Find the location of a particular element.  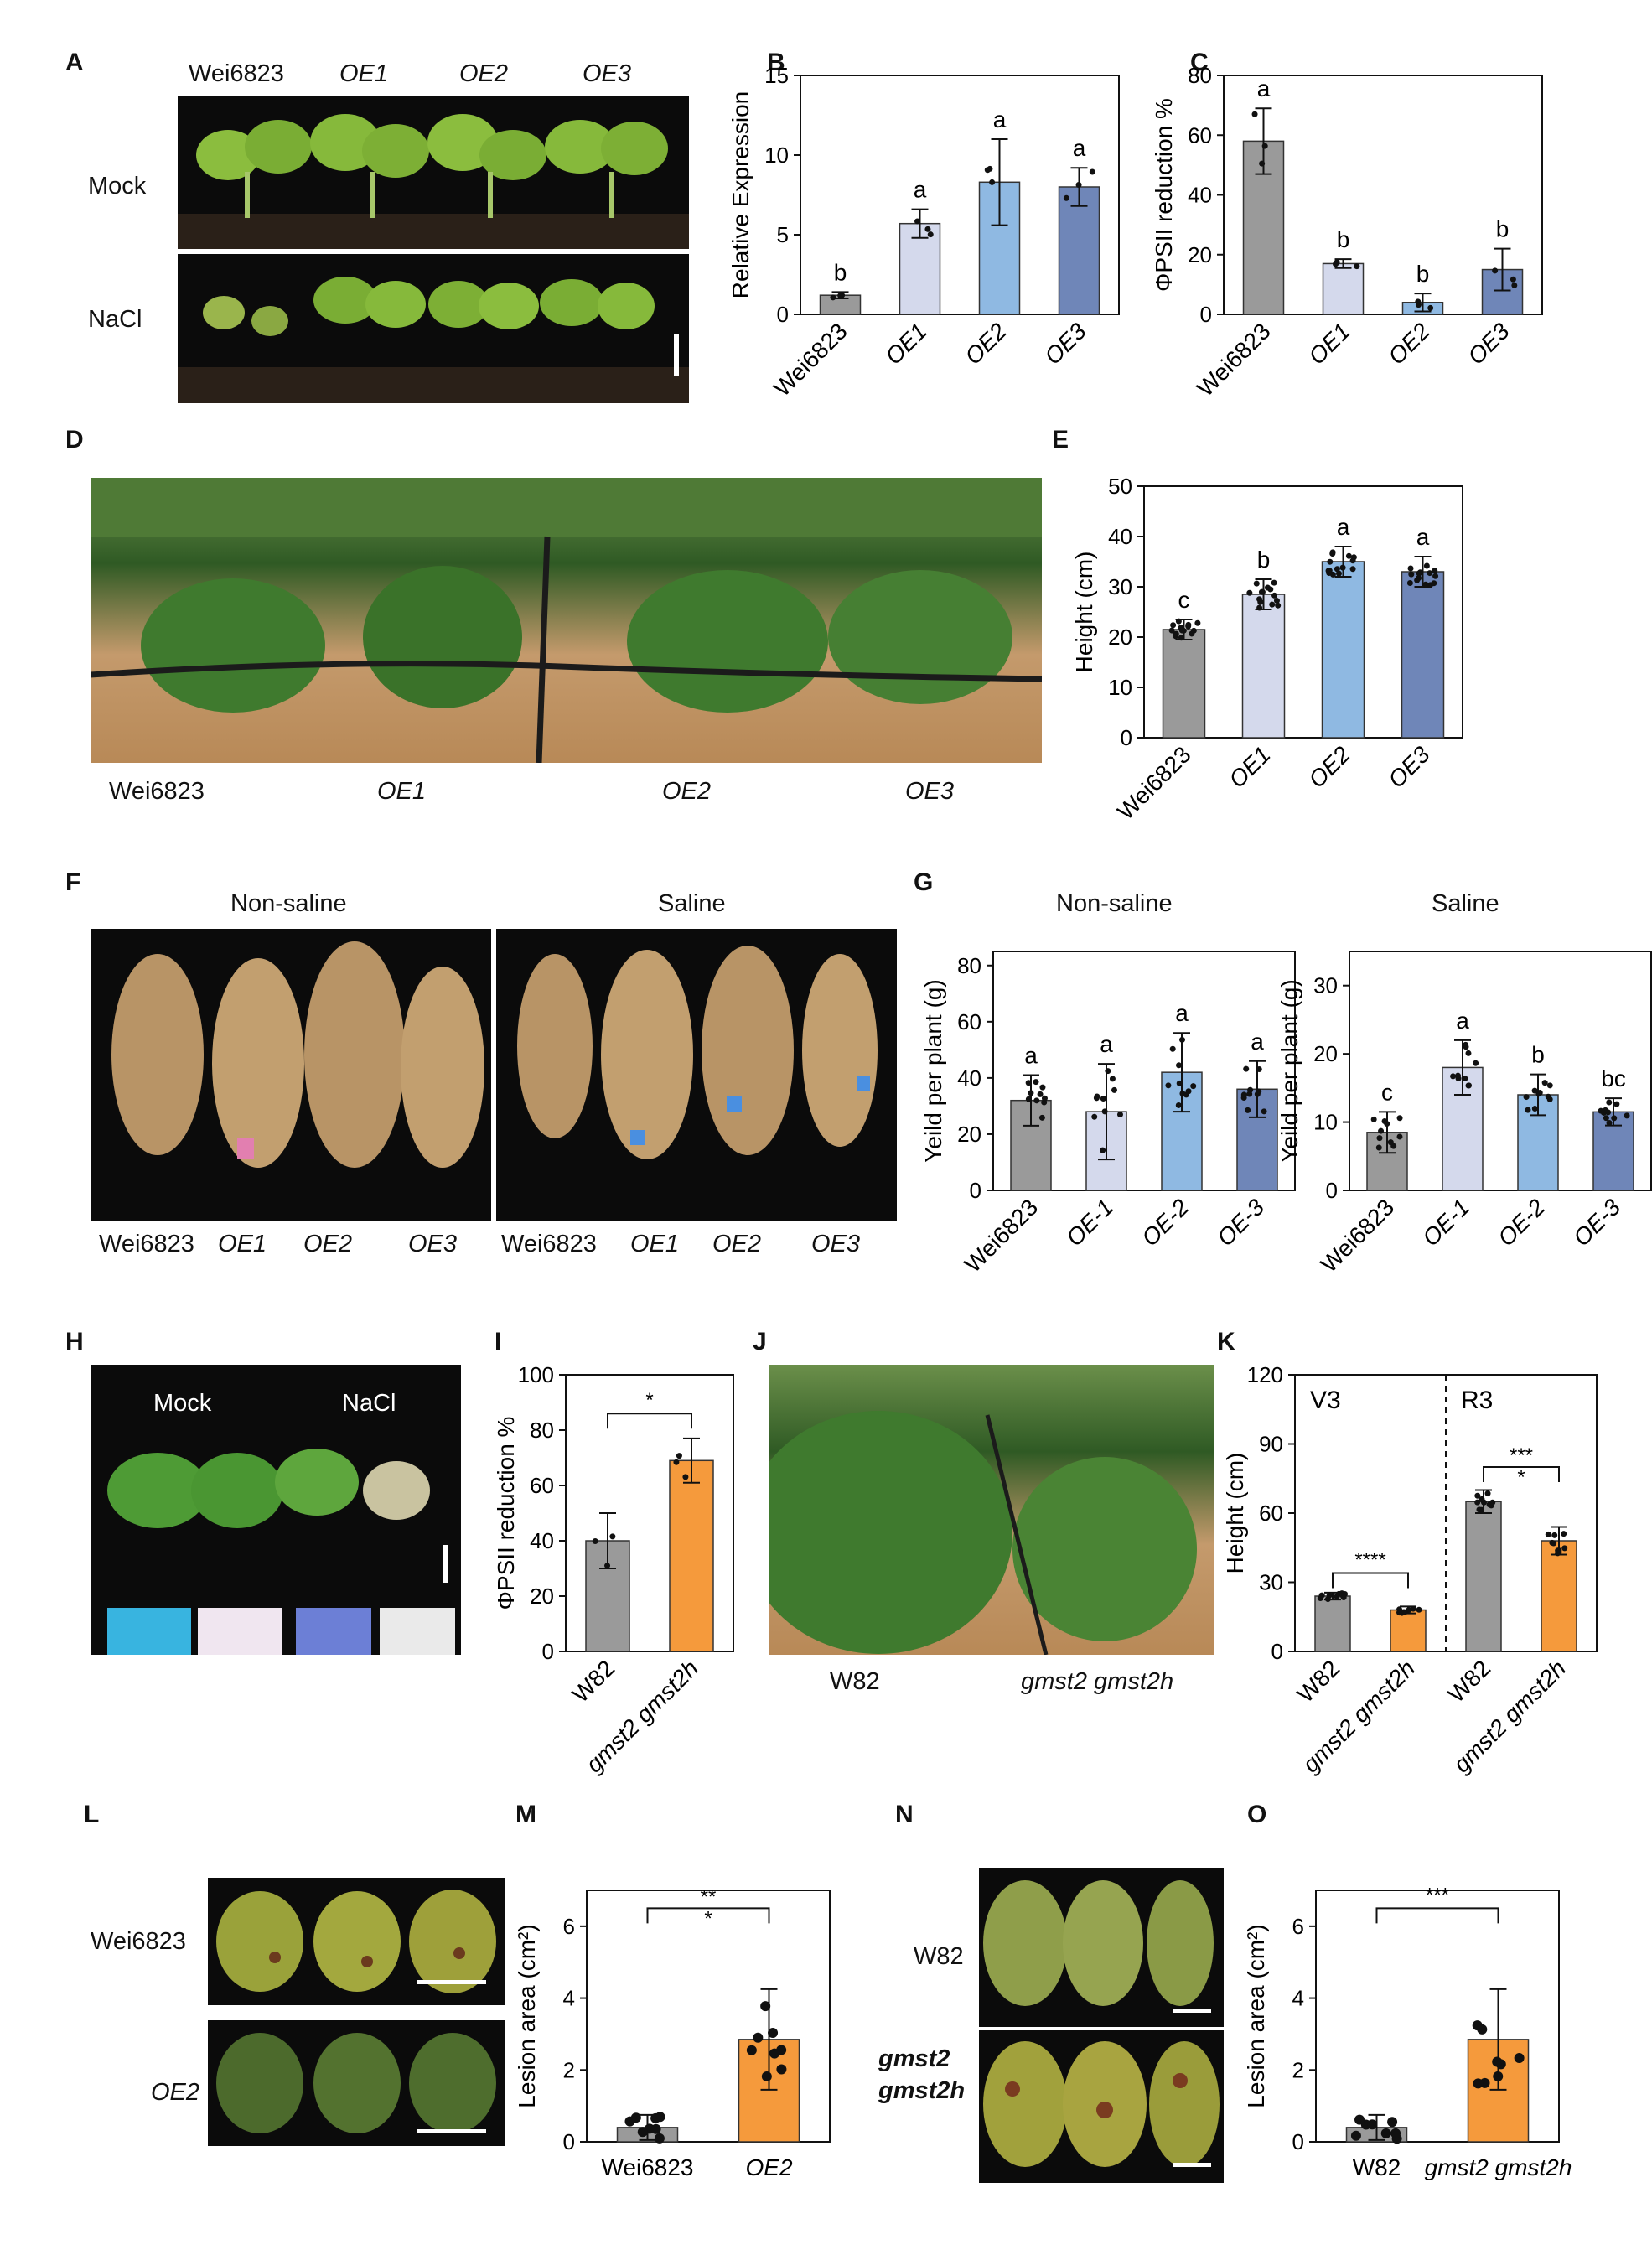

y-tick-label-B-3: 15 is located at coordinates (776, 75).